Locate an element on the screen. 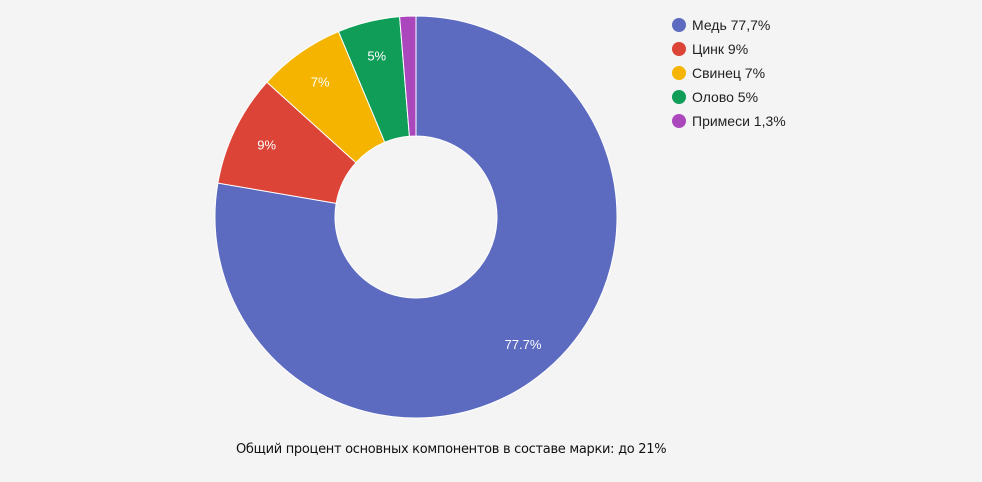 The image size is (982, 482). data-label: 7% is located at coordinates (320, 81).